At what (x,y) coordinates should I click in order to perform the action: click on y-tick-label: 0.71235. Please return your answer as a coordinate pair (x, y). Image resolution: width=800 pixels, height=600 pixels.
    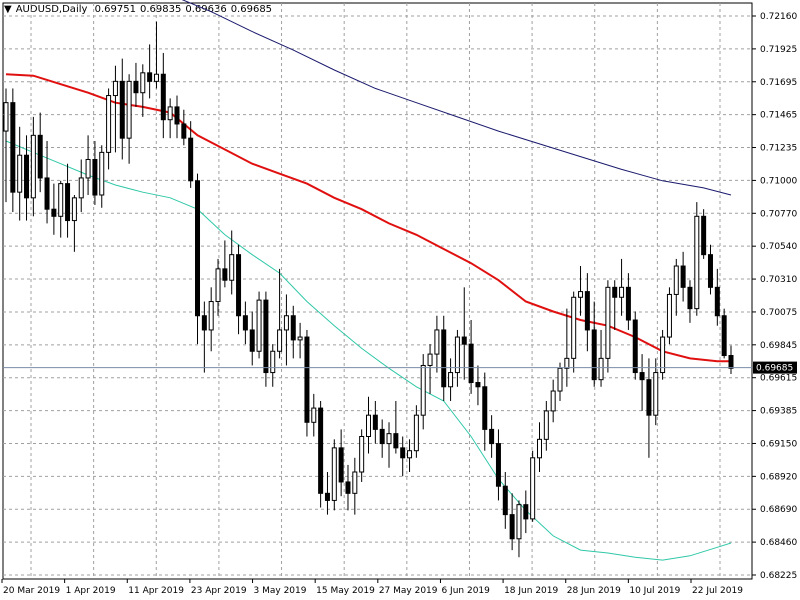
    Looking at the image, I should click on (778, 149).